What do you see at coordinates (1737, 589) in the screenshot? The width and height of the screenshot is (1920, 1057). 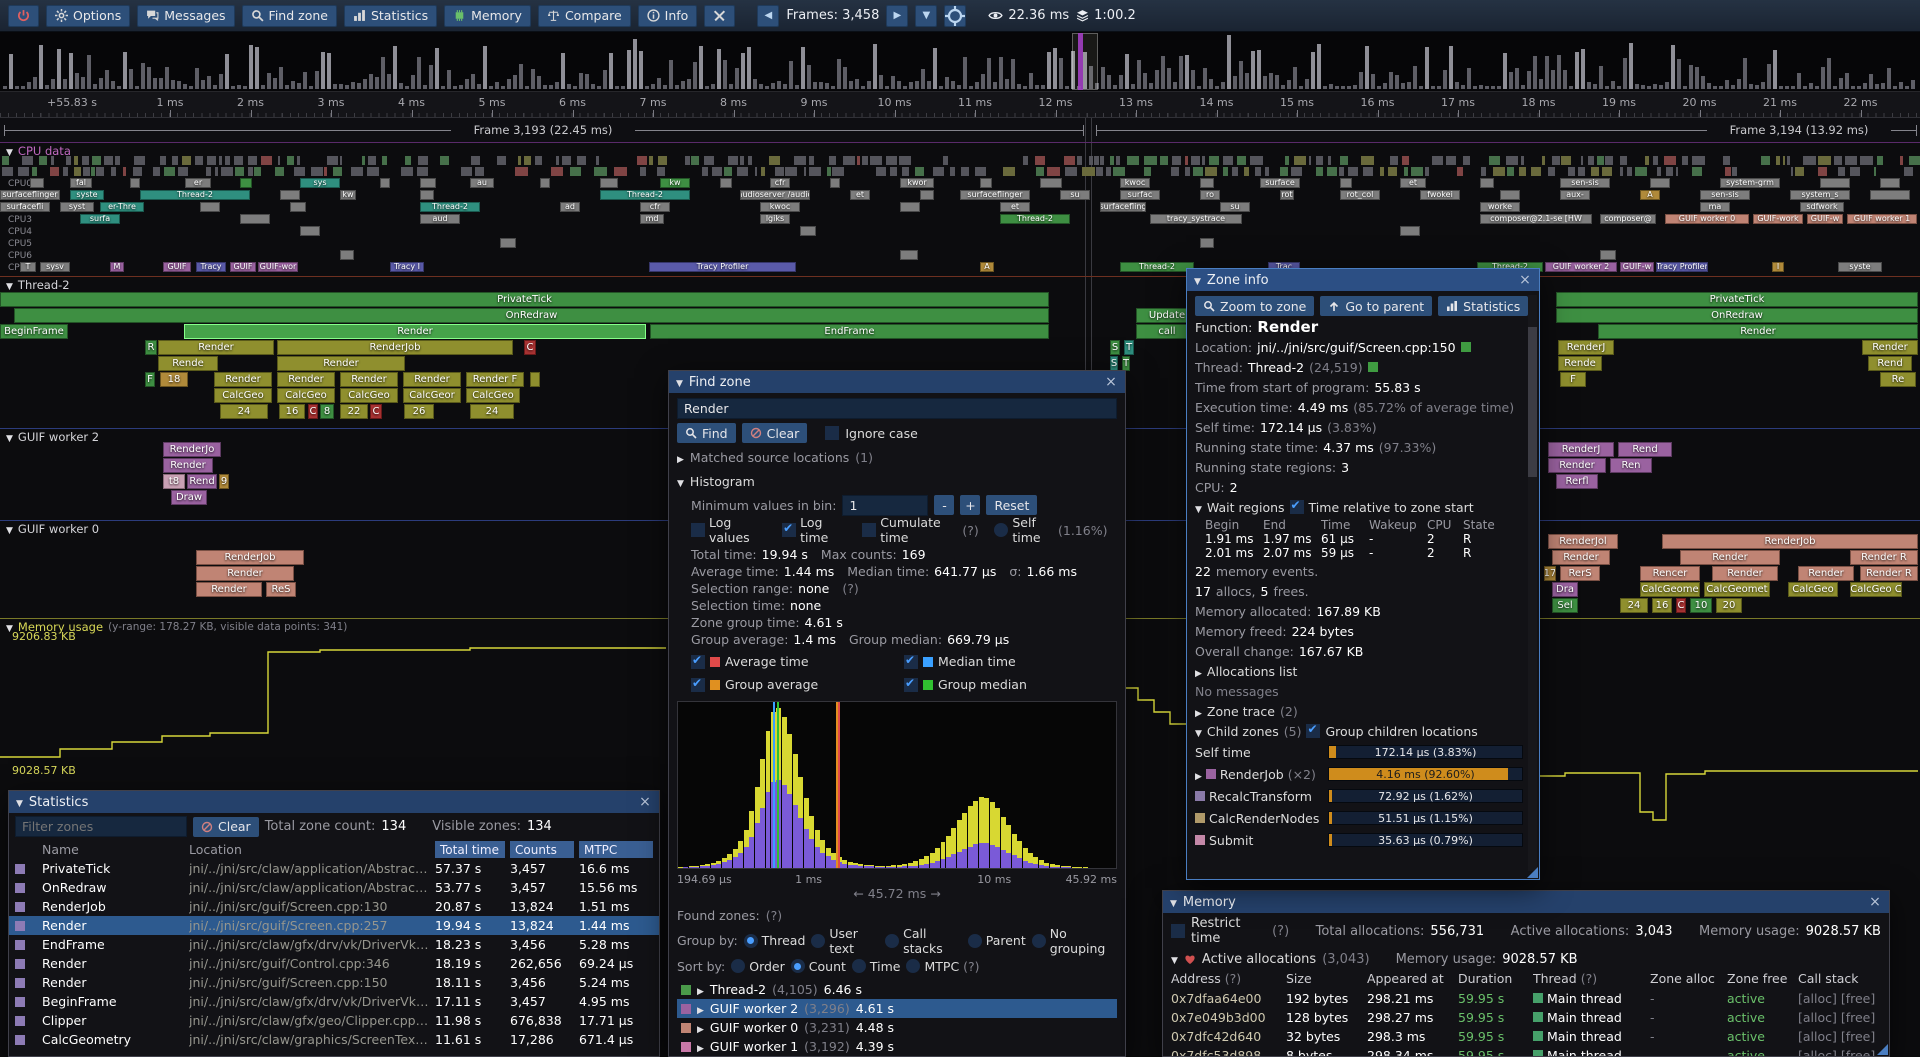 I see `timeline-zone: CalcGeomet` at bounding box center [1737, 589].